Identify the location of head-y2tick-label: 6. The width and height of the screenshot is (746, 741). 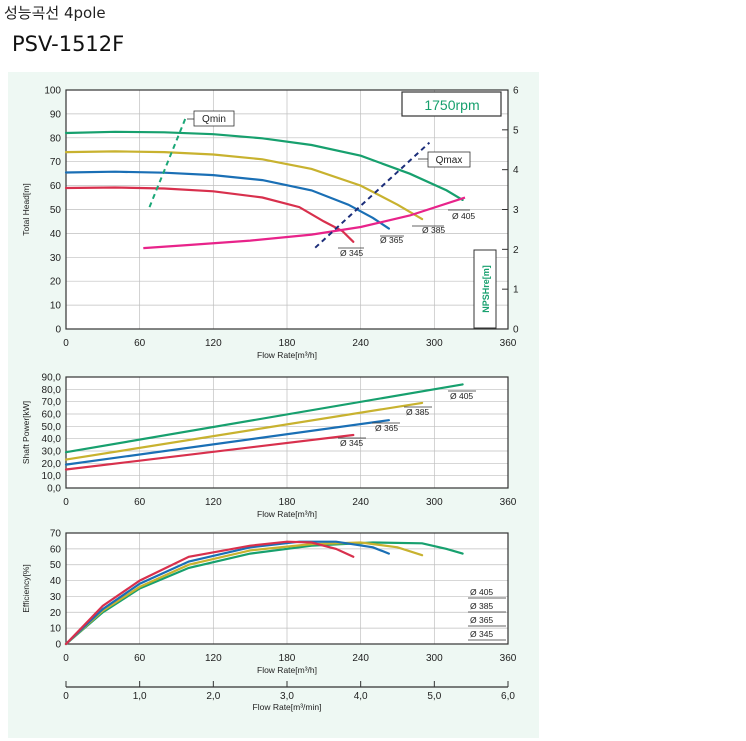
(516, 91).